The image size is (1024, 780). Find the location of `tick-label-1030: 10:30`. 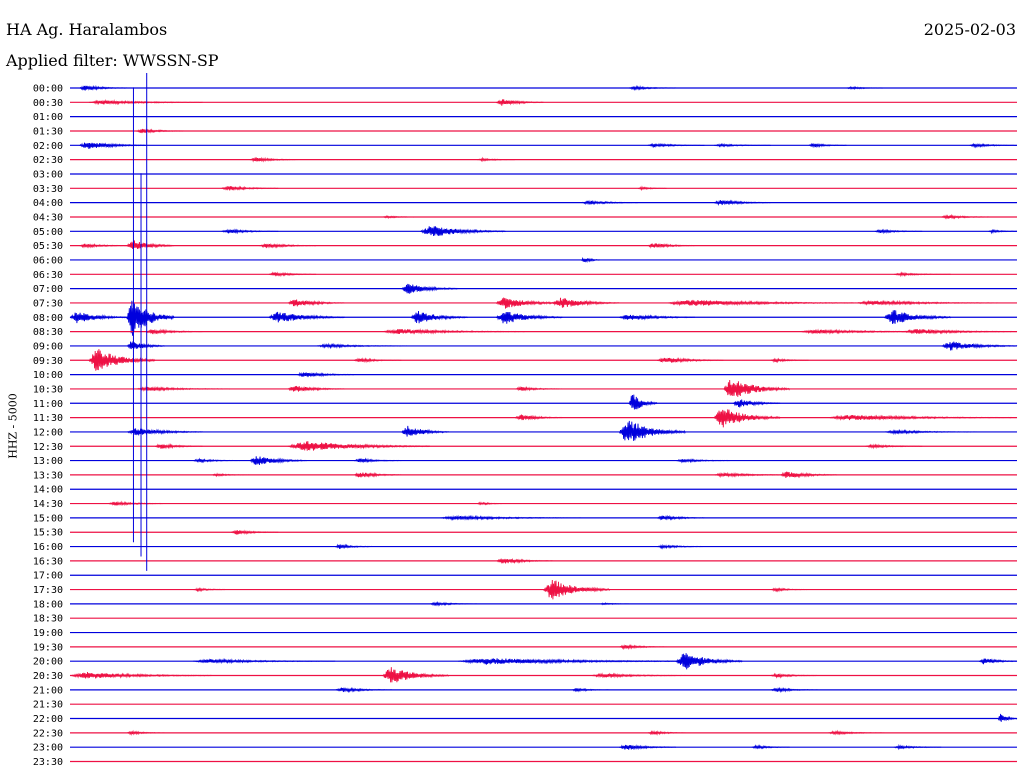

tick-label-1030: 10:30 is located at coordinates (48, 389).